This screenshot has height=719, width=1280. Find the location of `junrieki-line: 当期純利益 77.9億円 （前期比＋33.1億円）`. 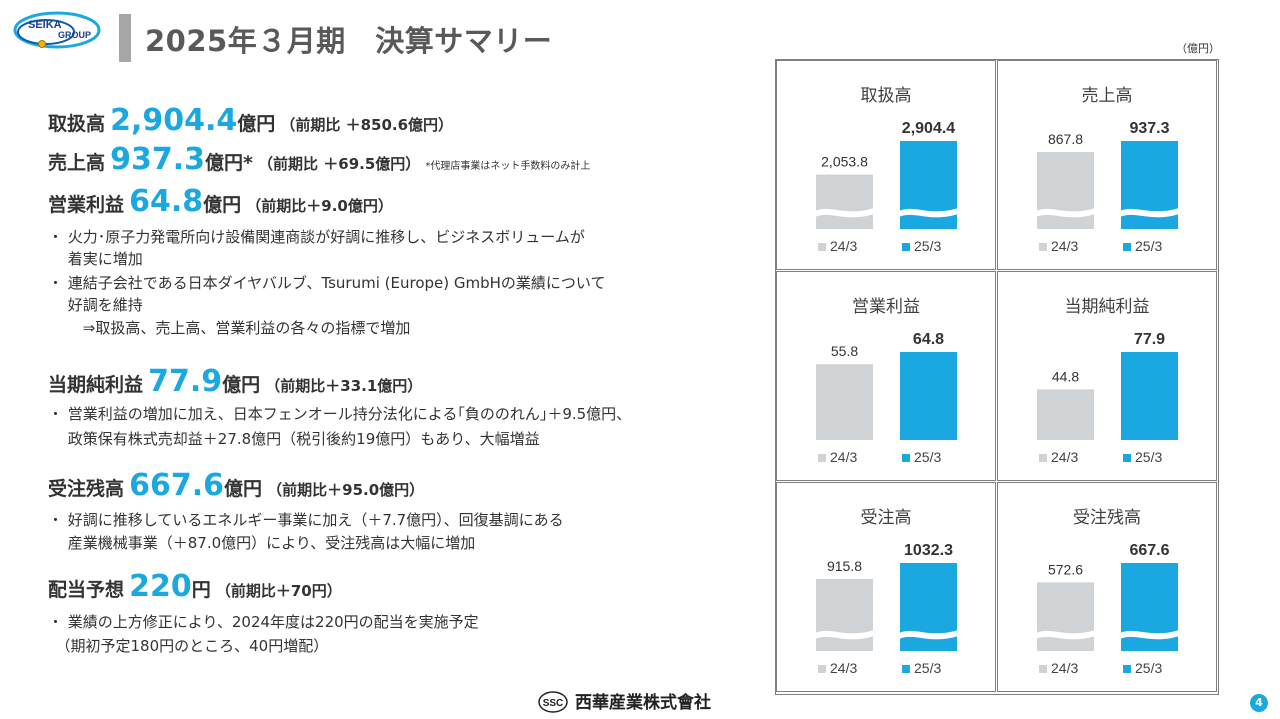

junrieki-line: 当期純利益 77.9億円 （前期比＋33.1億円） is located at coordinates (235, 381).